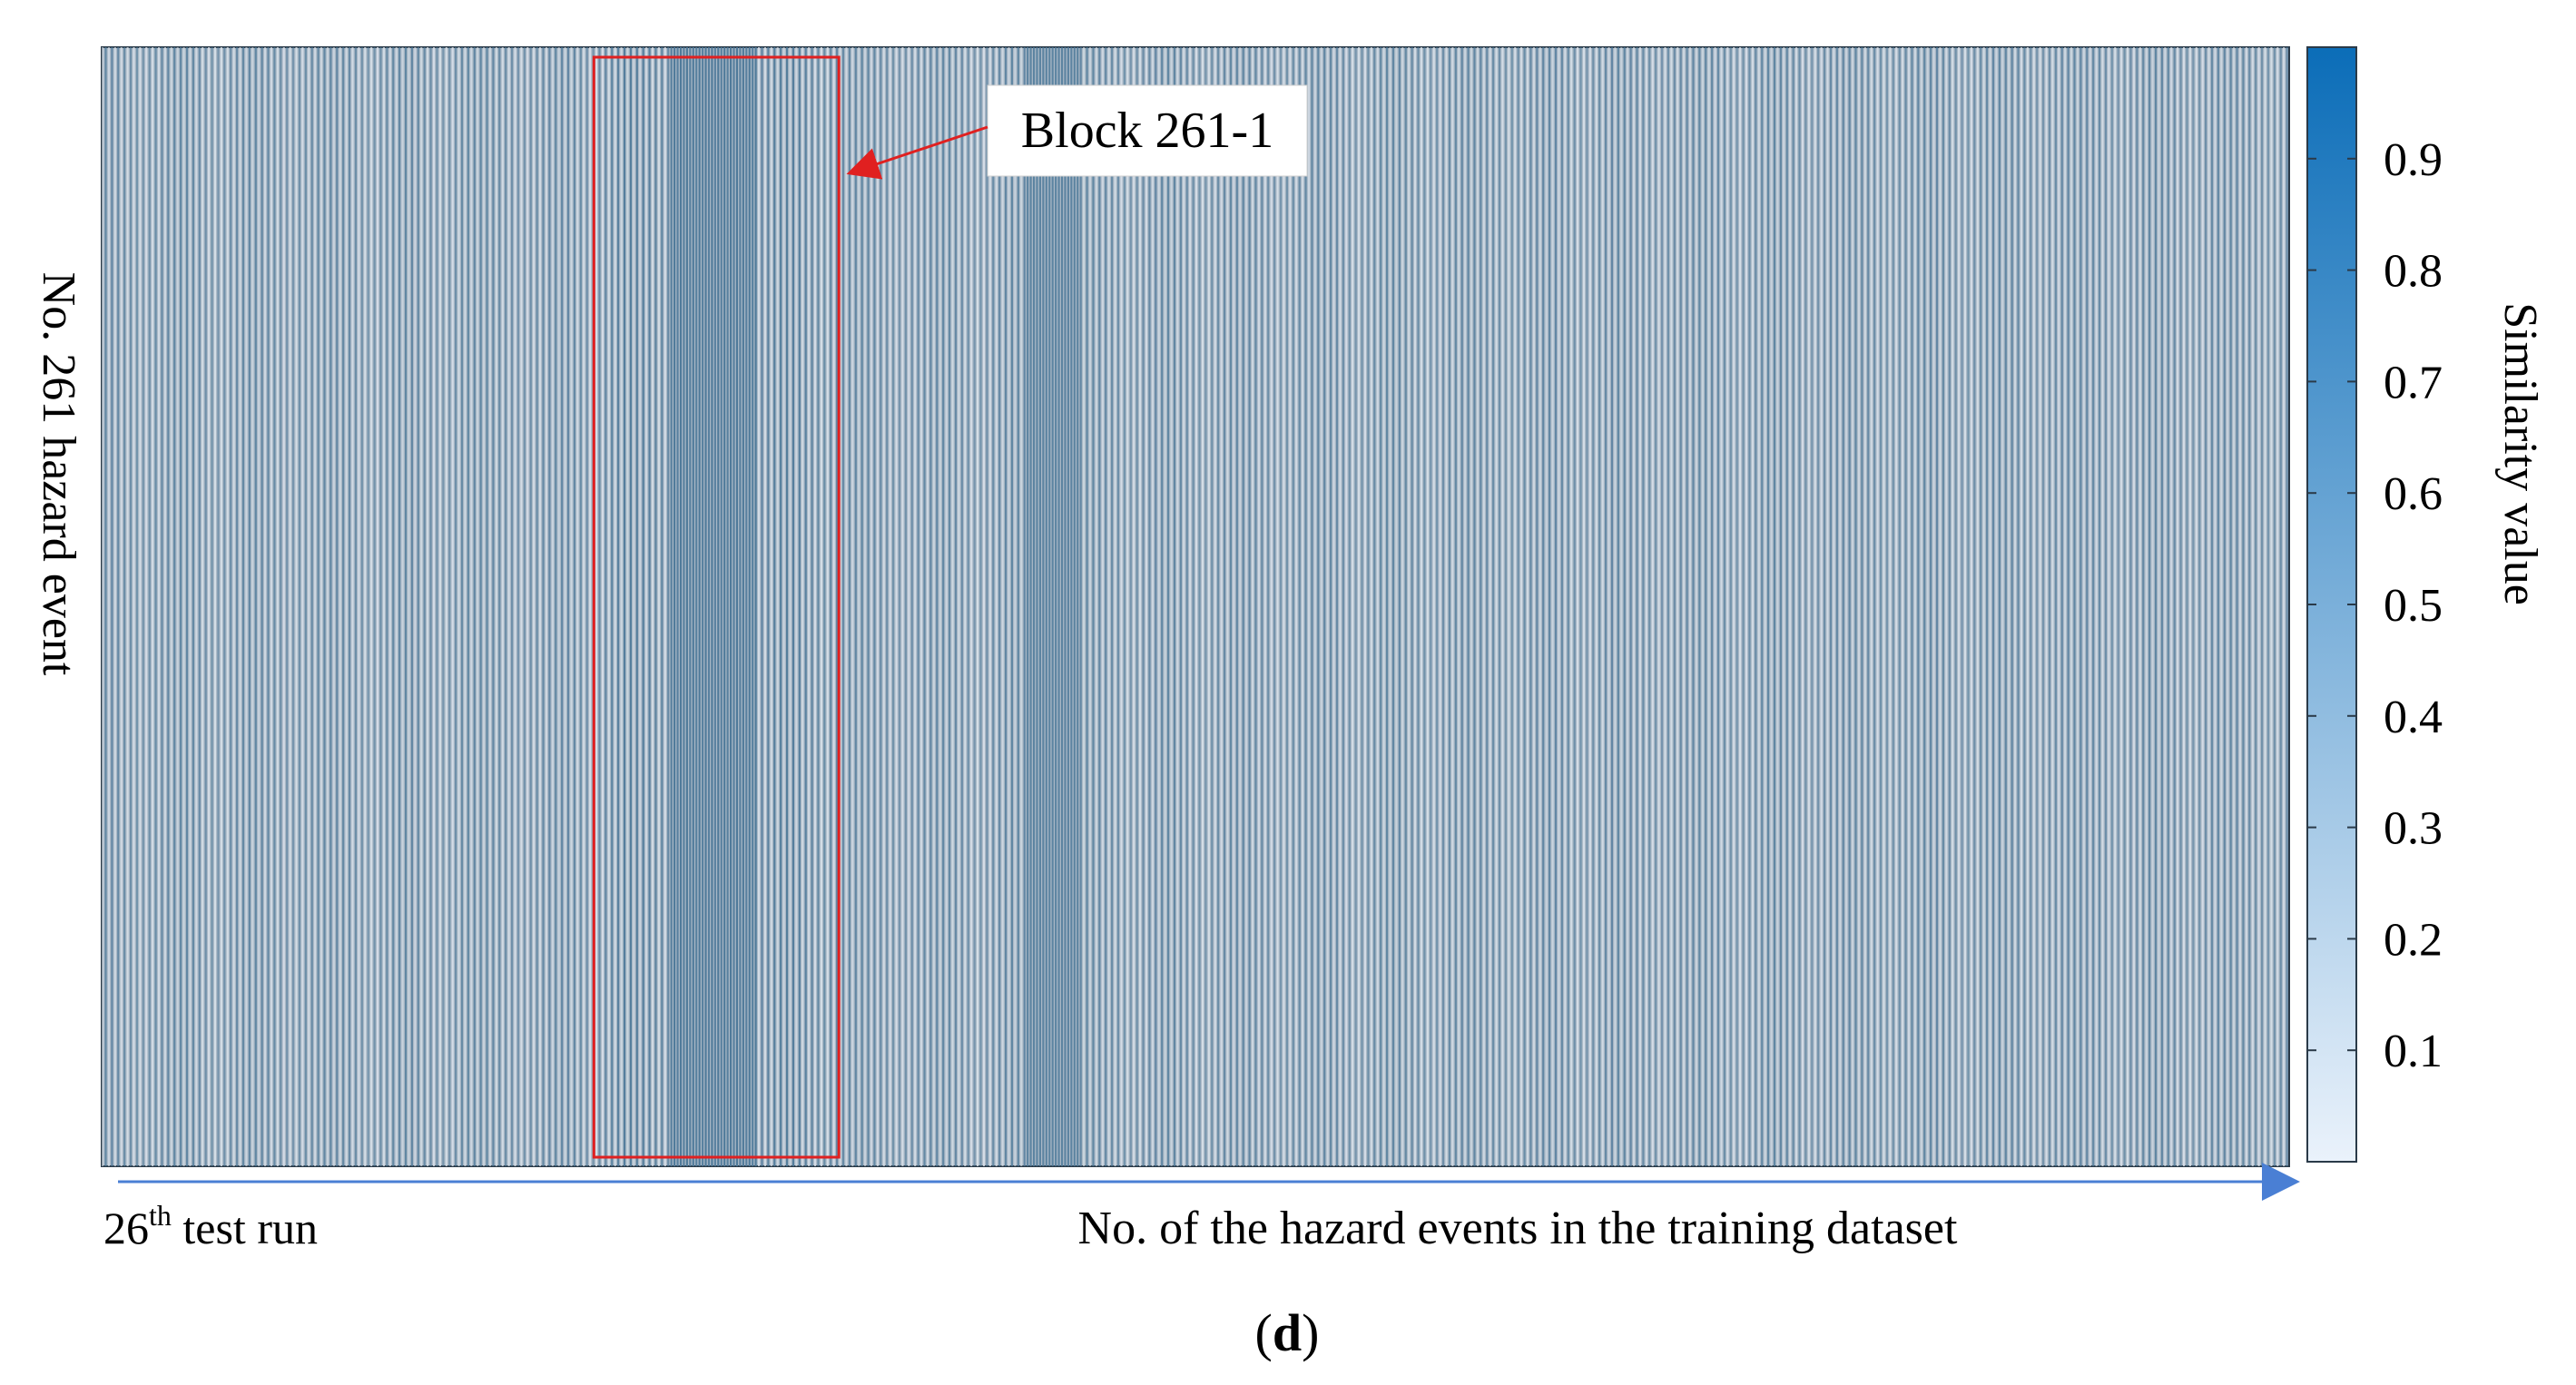 The width and height of the screenshot is (2576, 1385). What do you see at coordinates (1264, 1332) in the screenshot?
I see `panel-label-open: (` at bounding box center [1264, 1332].